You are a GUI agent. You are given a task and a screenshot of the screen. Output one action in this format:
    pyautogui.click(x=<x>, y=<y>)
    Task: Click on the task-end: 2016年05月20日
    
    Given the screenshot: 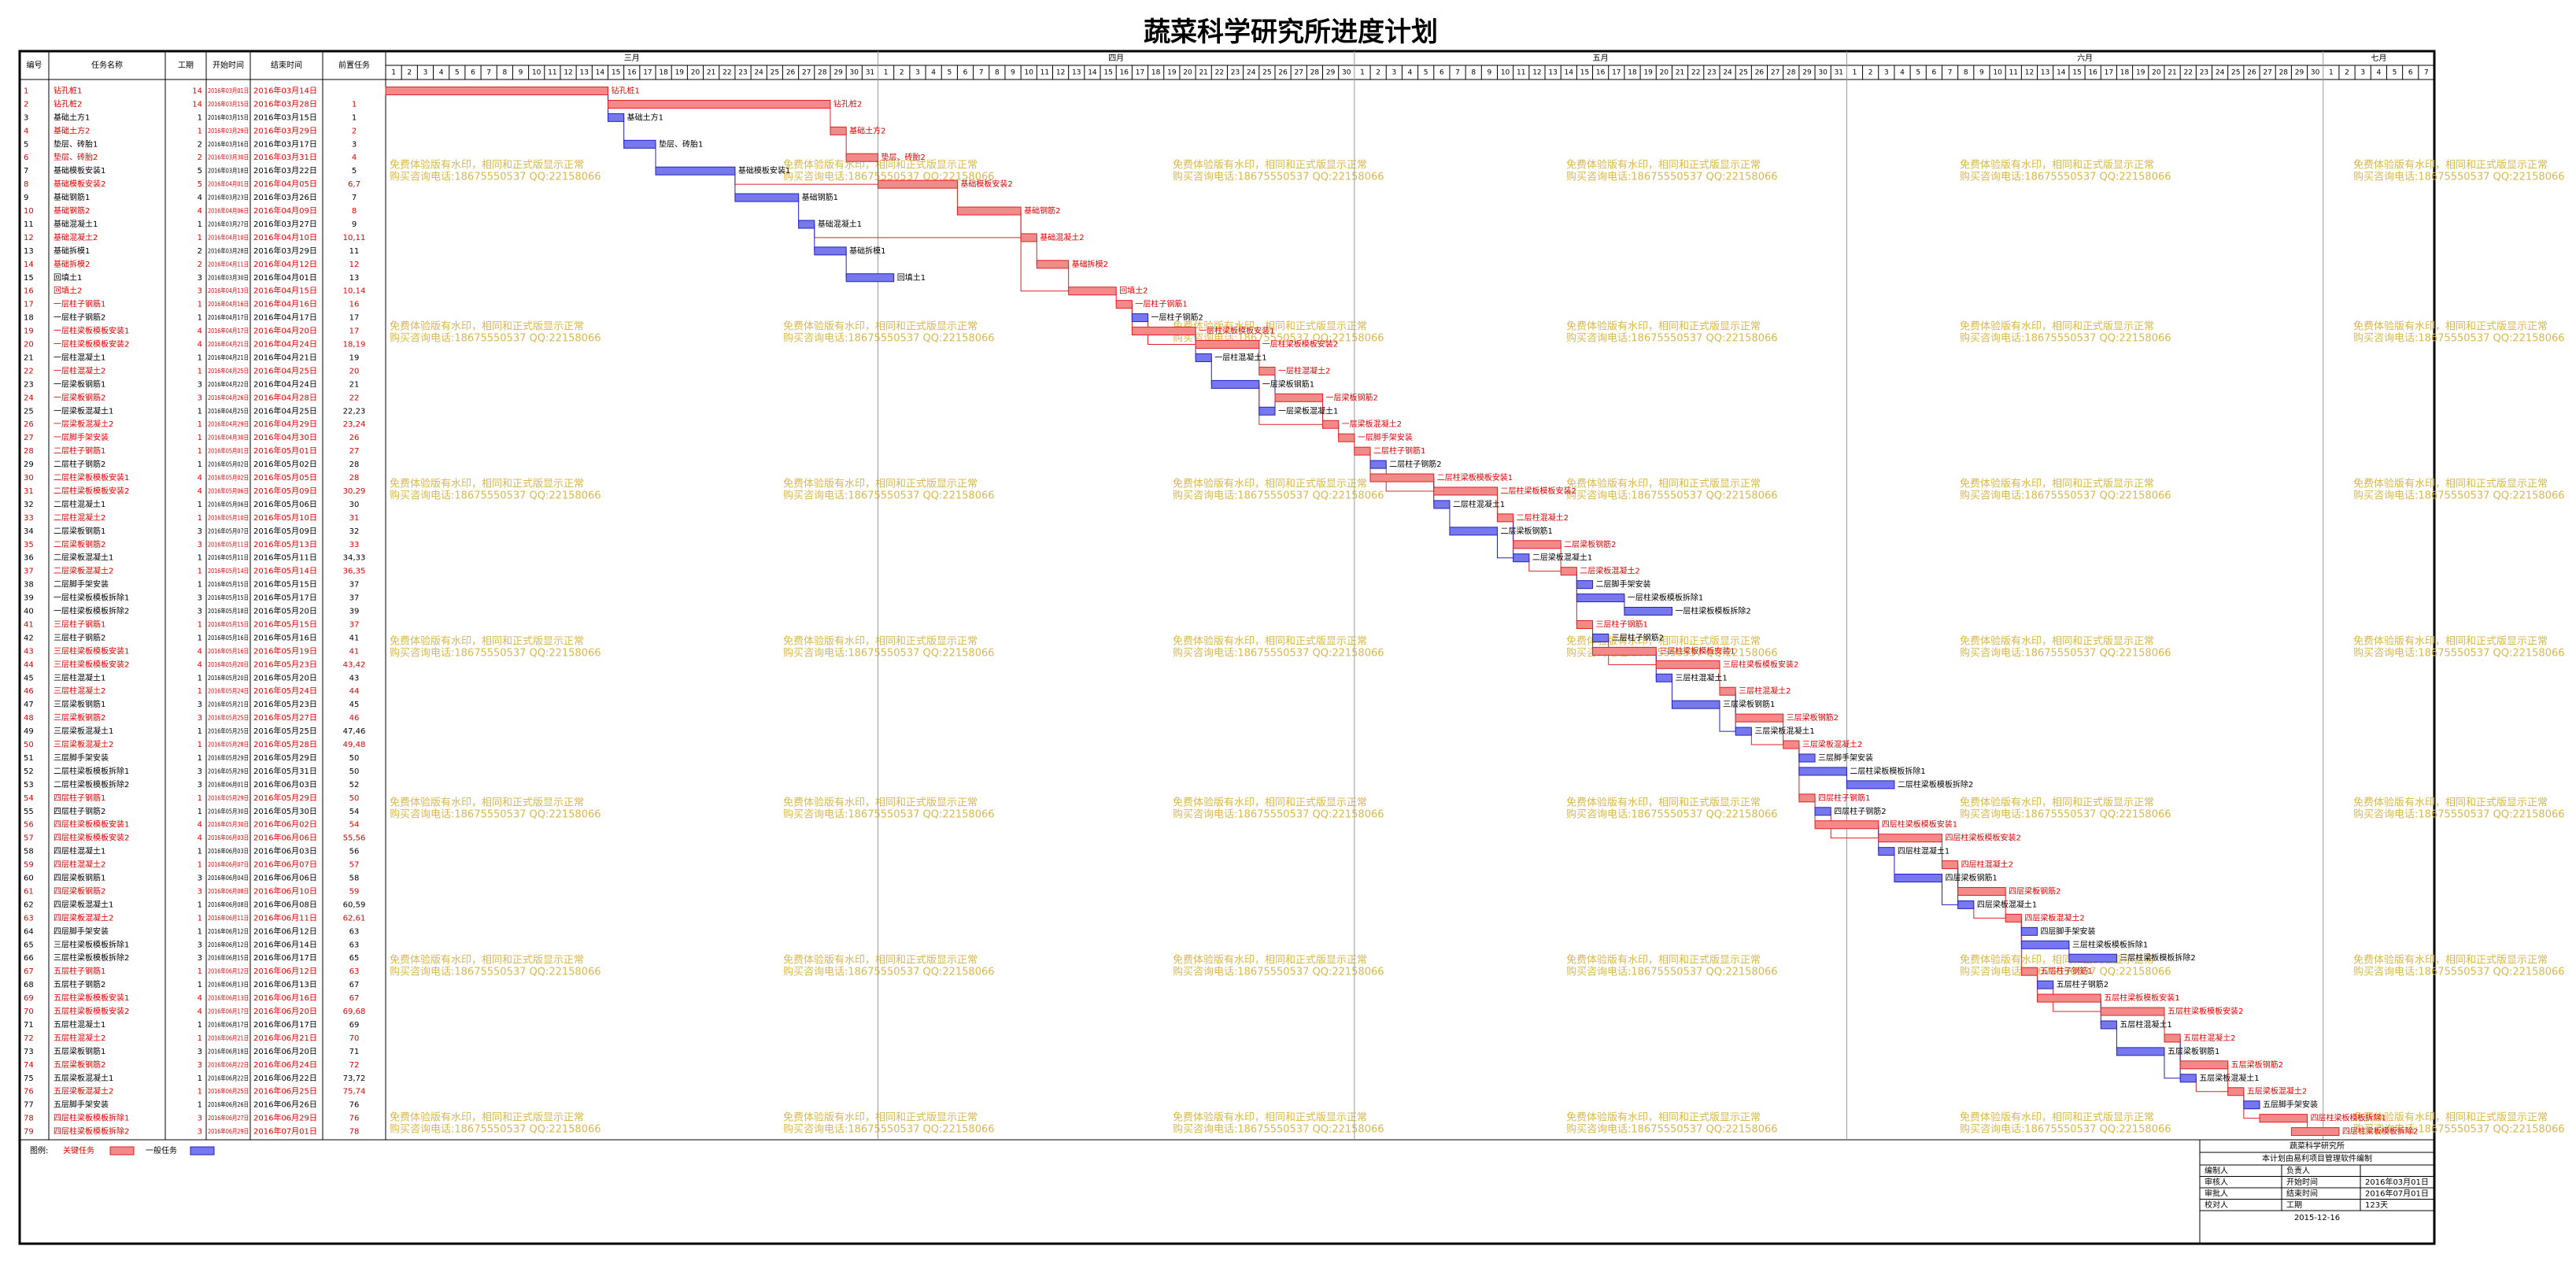 What is the action you would take?
    pyautogui.click(x=285, y=677)
    